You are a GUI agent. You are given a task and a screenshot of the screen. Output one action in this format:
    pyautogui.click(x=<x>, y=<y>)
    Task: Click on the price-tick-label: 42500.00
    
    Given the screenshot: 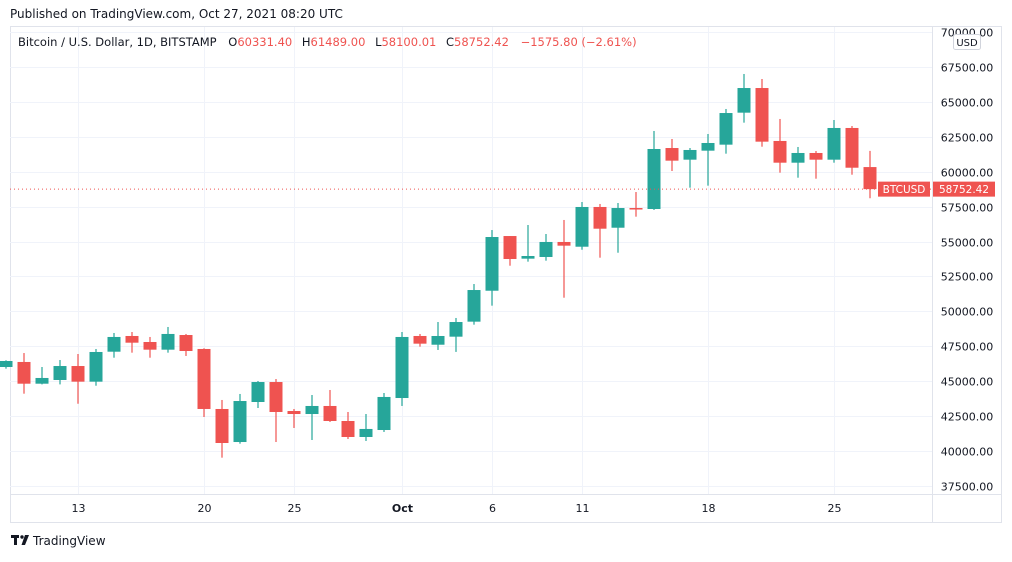 What is the action you would take?
    pyautogui.click(x=967, y=417)
    